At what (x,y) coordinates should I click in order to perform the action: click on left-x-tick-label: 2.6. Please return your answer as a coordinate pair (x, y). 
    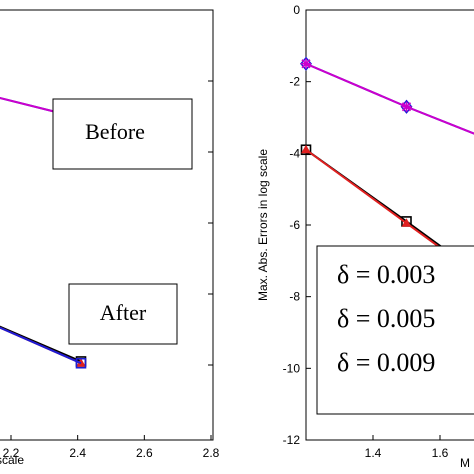
    Looking at the image, I should click on (144, 453).